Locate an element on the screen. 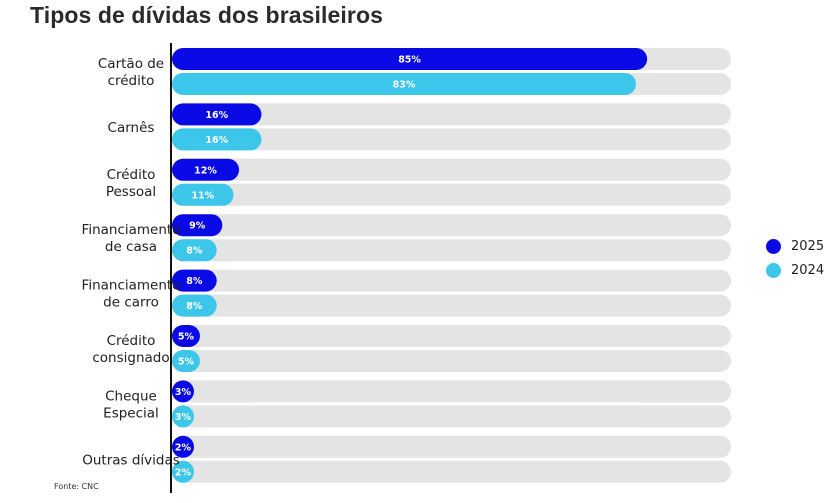 This screenshot has height=503, width=832. category-label: Carnês is located at coordinates (131, 128).